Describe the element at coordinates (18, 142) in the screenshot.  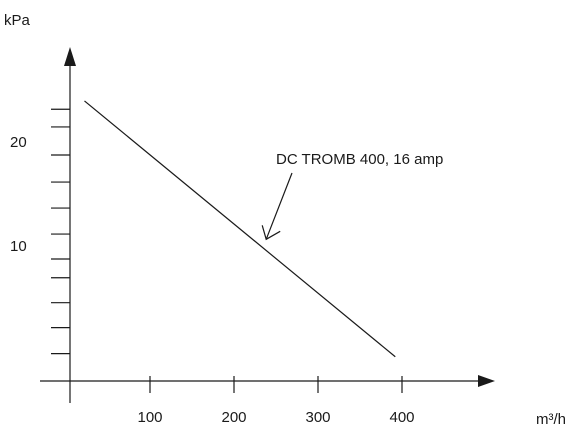
I see `y-tick-label: 20` at that location.